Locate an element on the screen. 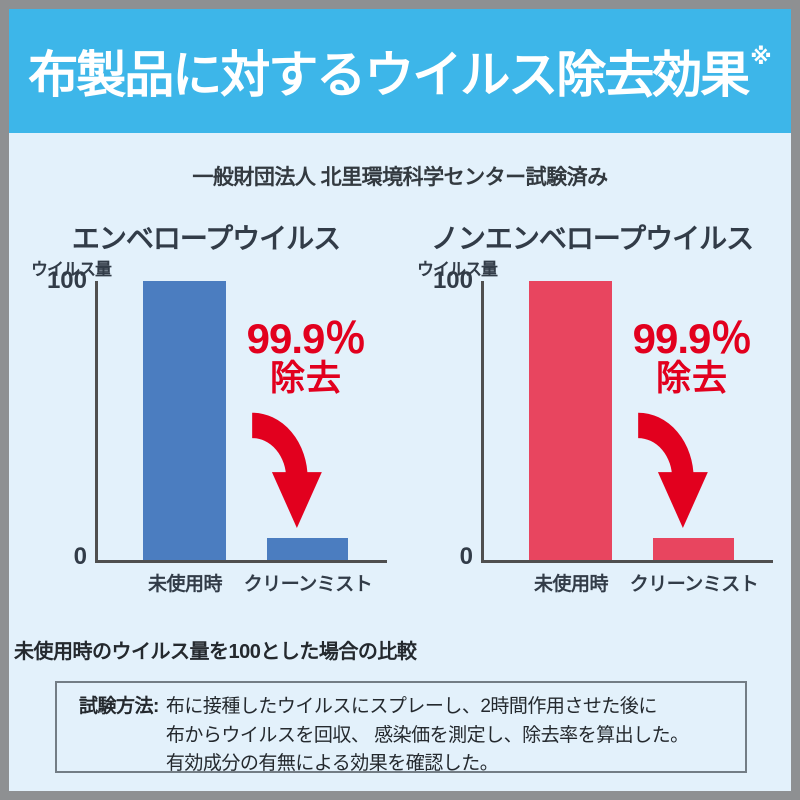 The image size is (800, 800). test-lab-subtitle: 一般財団法人 北里環境科学センター試験済み is located at coordinates (400, 177).